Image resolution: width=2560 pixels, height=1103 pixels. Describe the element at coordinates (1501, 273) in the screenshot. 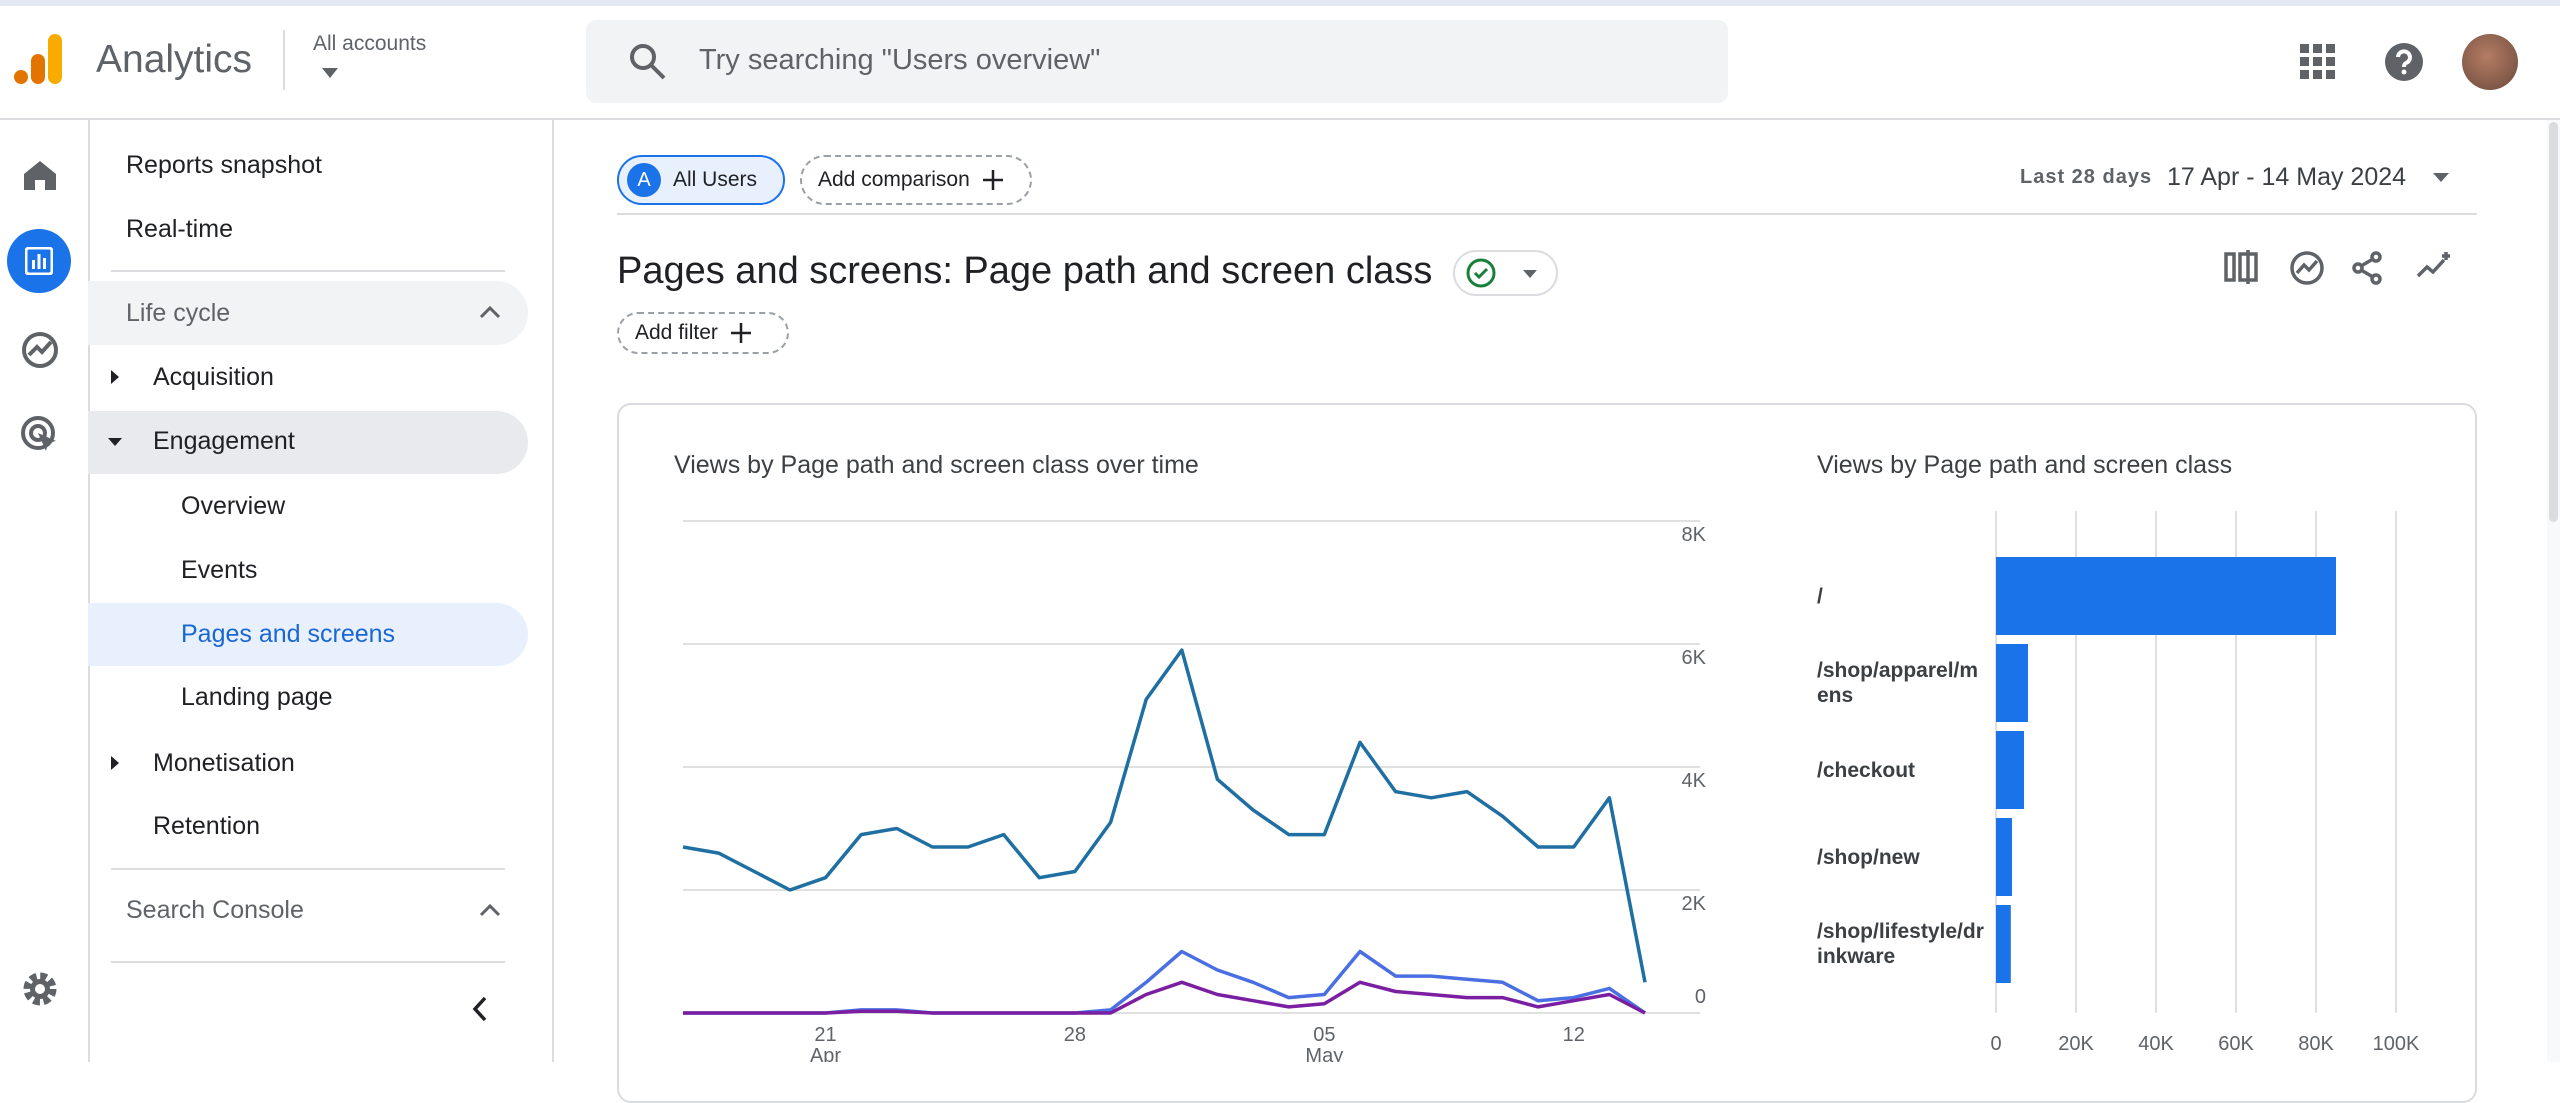

I see `status-icons` at that location.